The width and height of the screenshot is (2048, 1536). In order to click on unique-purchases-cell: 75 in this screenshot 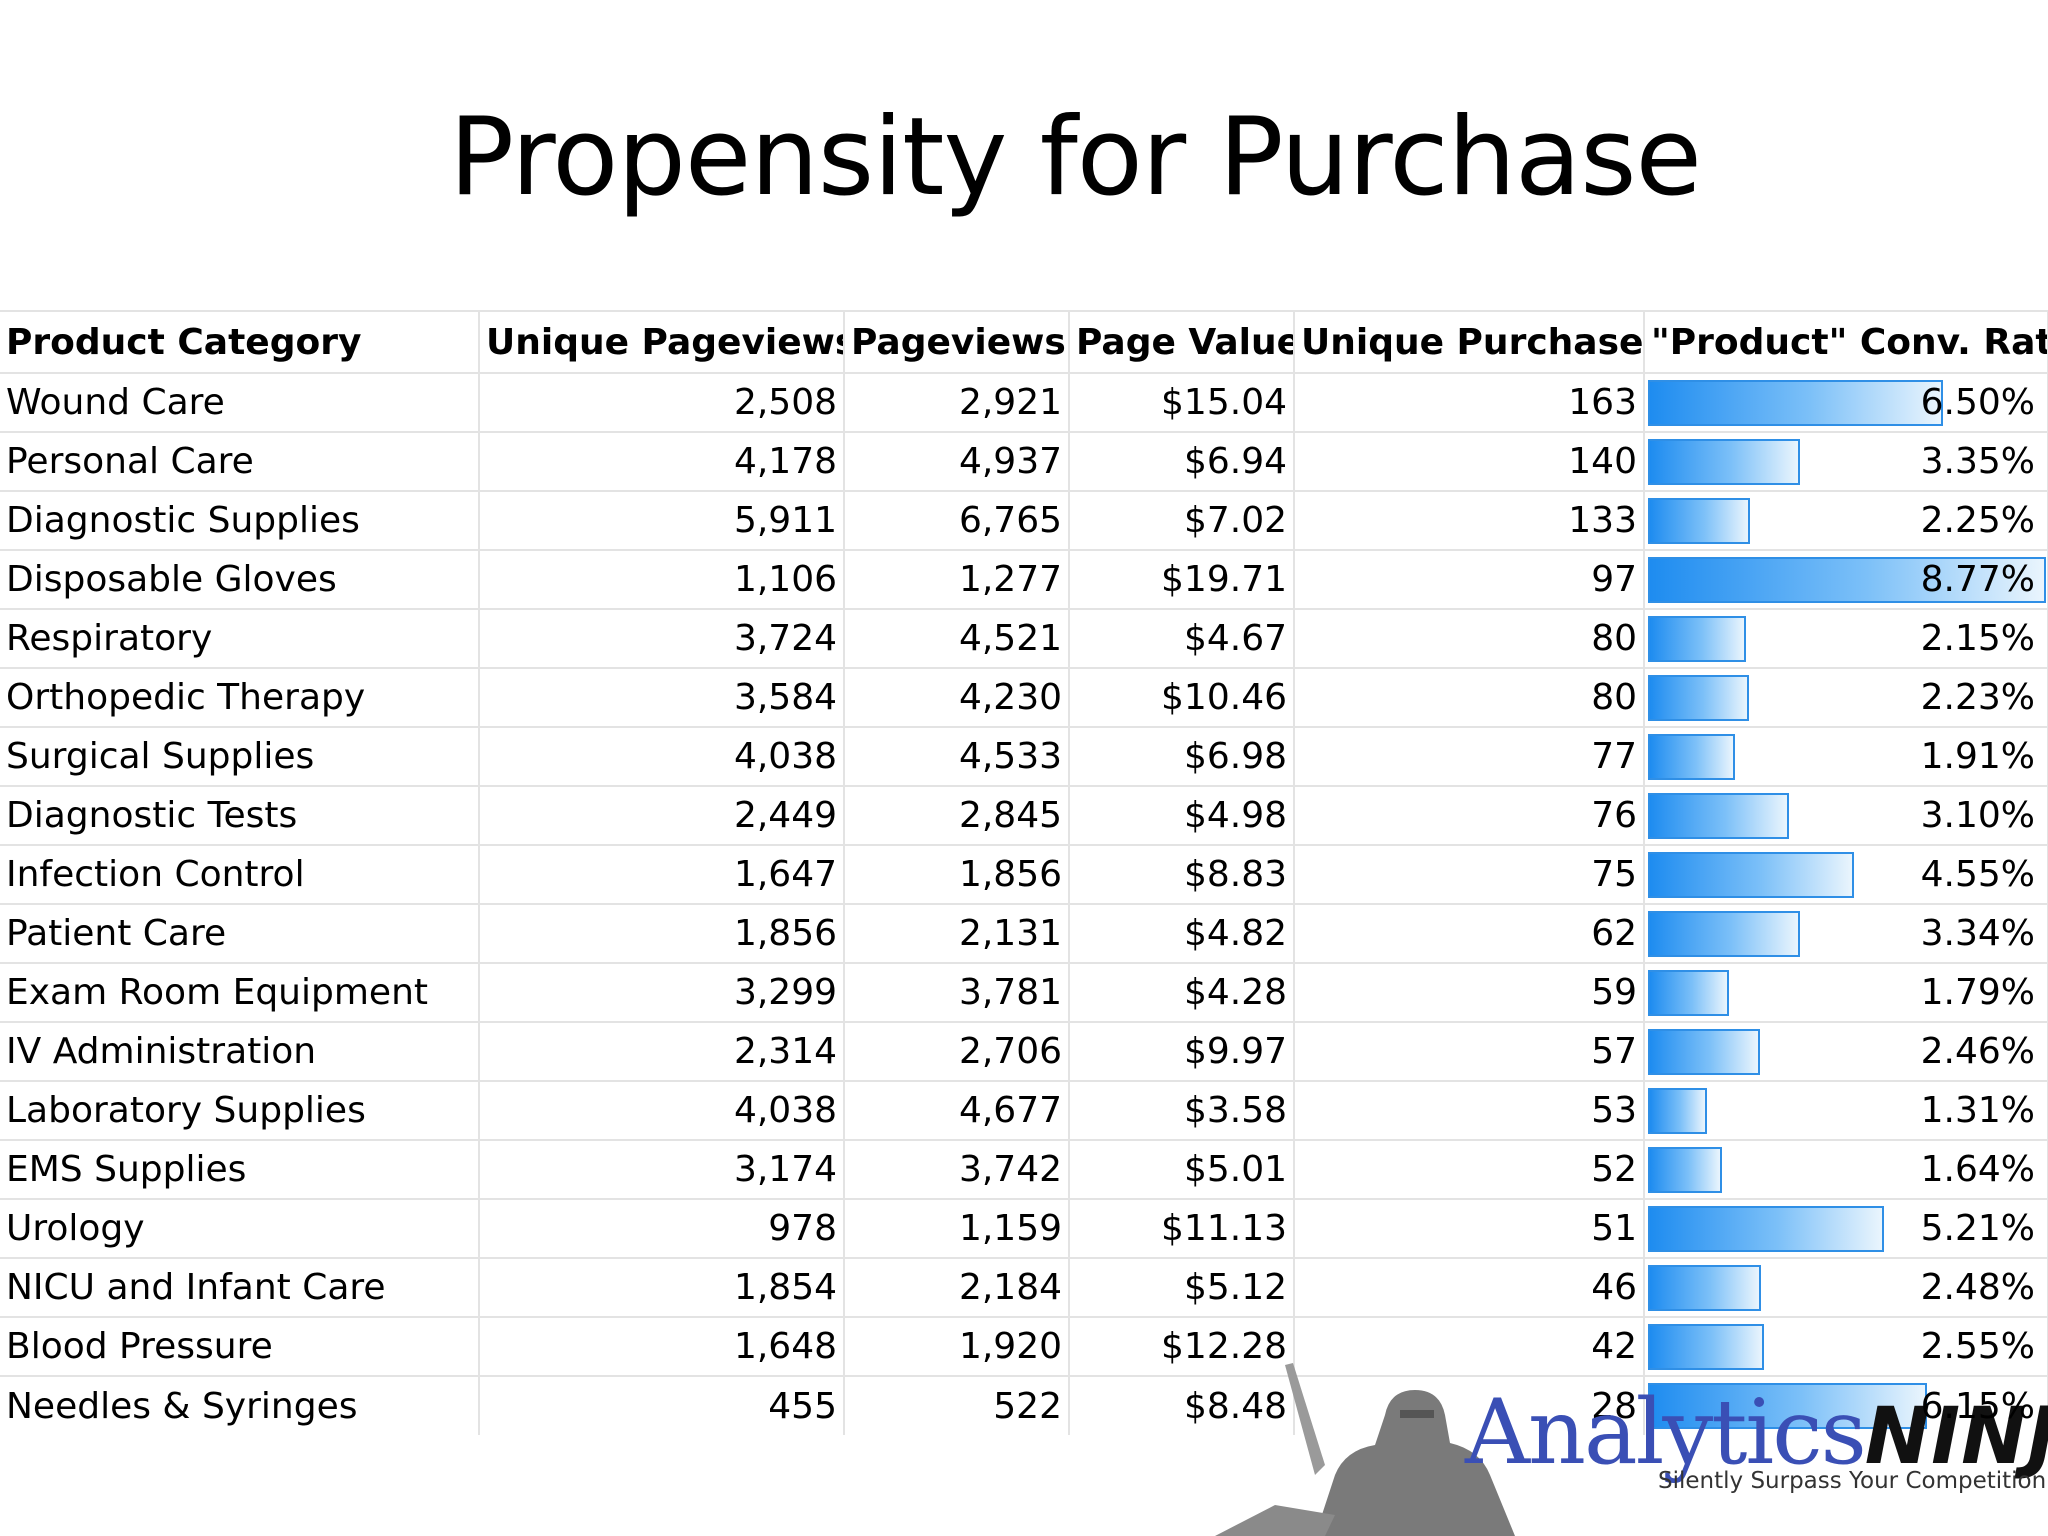, I will do `click(1469, 875)`.